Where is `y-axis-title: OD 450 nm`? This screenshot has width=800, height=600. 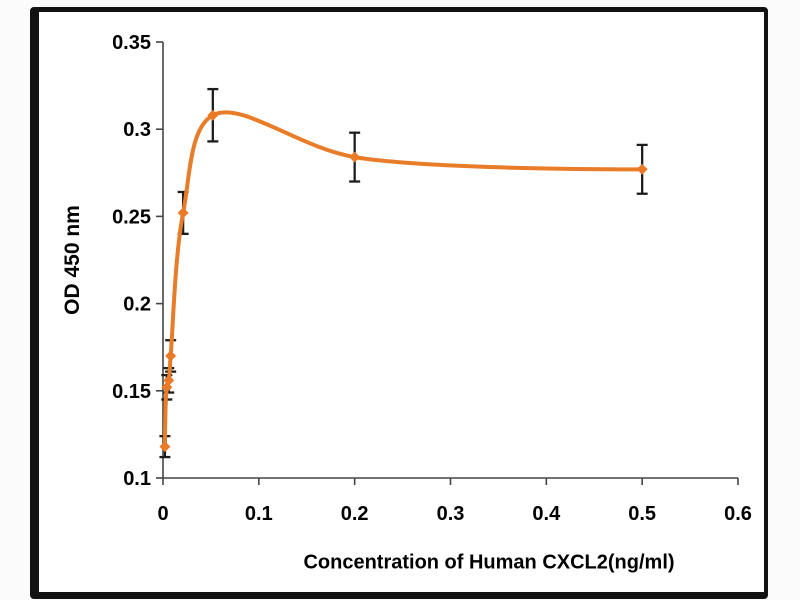 y-axis-title: OD 450 nm is located at coordinates (72, 260).